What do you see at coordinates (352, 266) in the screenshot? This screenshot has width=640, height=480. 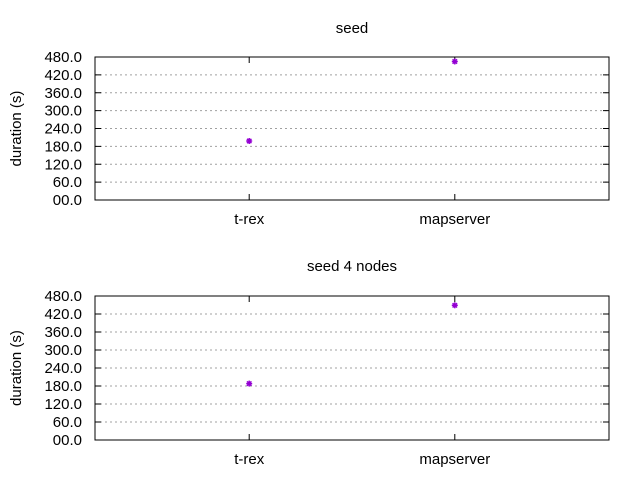 I see `chart-title: seed 4 nodes` at bounding box center [352, 266].